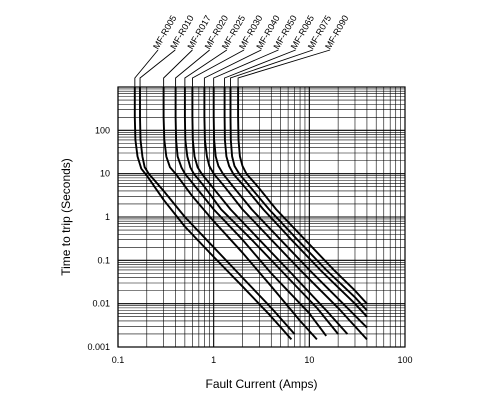 The height and width of the screenshot is (400, 491). What do you see at coordinates (98, 347) in the screenshot?
I see `y-tick-label: 0.001` at bounding box center [98, 347].